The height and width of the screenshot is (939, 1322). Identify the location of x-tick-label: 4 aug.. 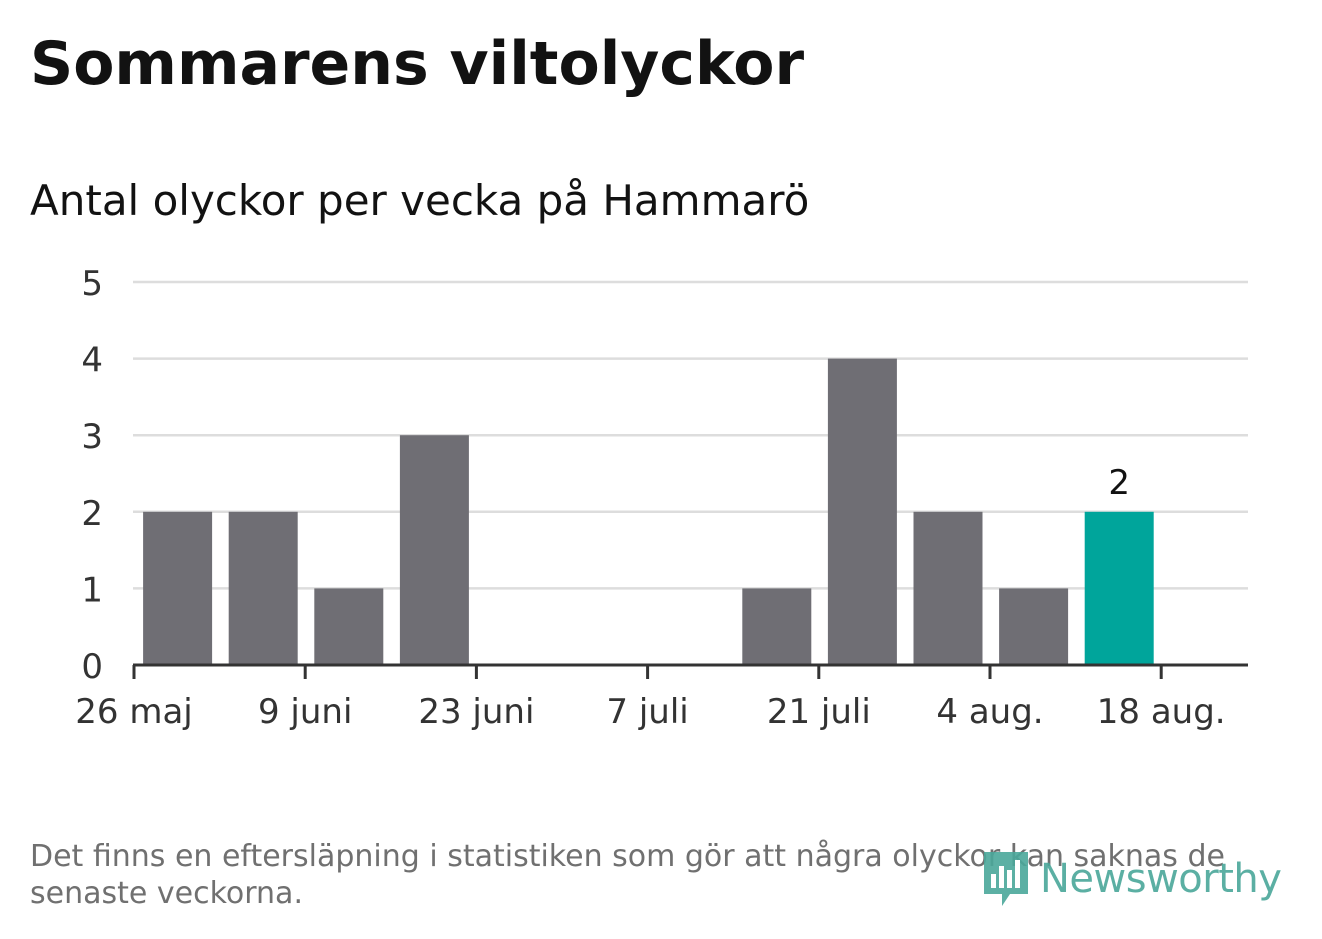
(989, 712).